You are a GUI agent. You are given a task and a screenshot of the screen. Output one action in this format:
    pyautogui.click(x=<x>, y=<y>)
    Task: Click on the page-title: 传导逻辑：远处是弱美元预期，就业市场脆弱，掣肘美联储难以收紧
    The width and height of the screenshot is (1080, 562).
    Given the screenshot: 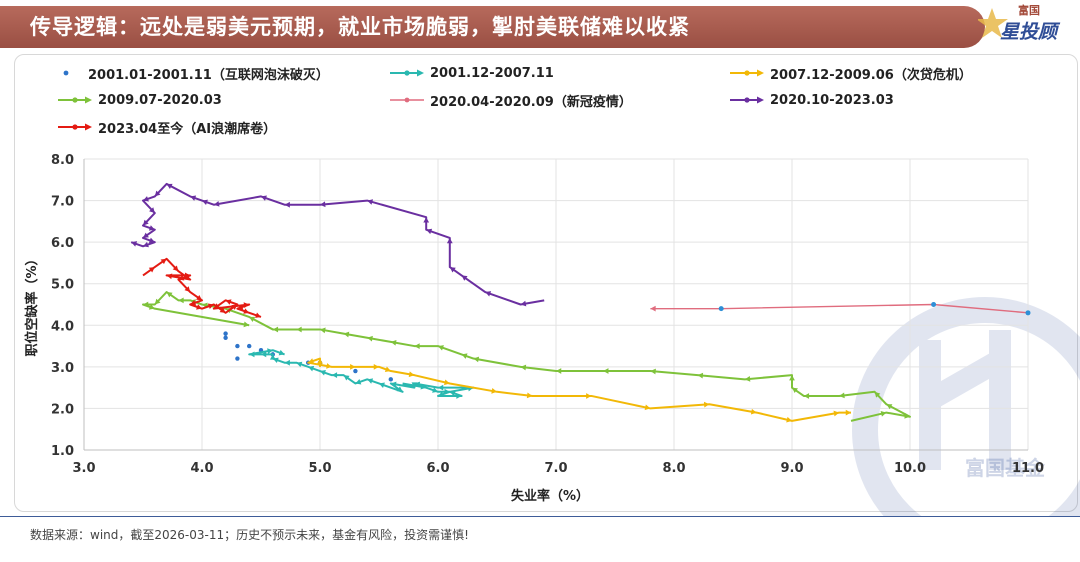 What is the action you would take?
    pyautogui.click(x=360, y=27)
    